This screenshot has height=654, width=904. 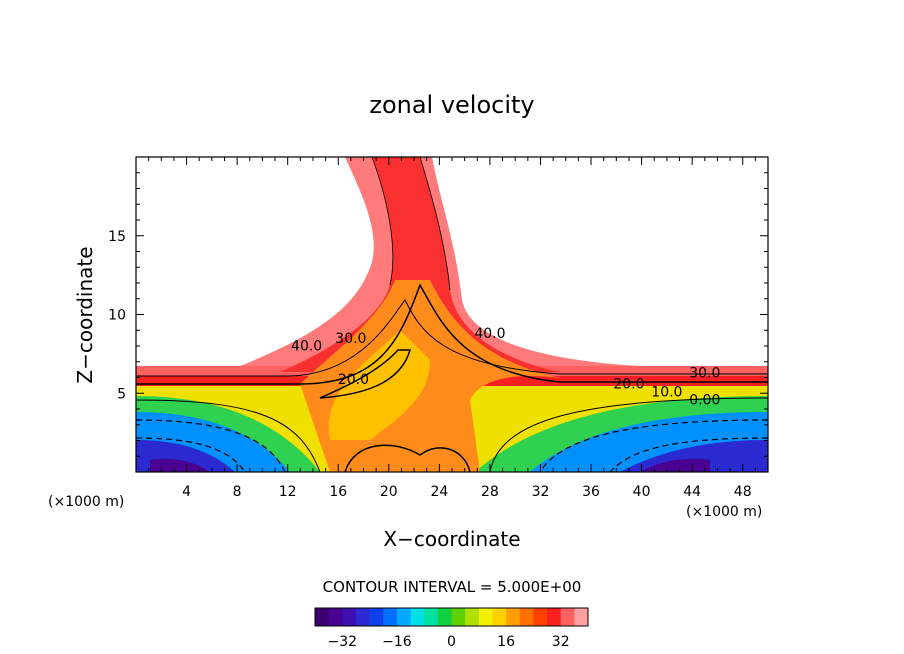 I want to click on colorbar-tick-label: −32, so click(x=343, y=642).